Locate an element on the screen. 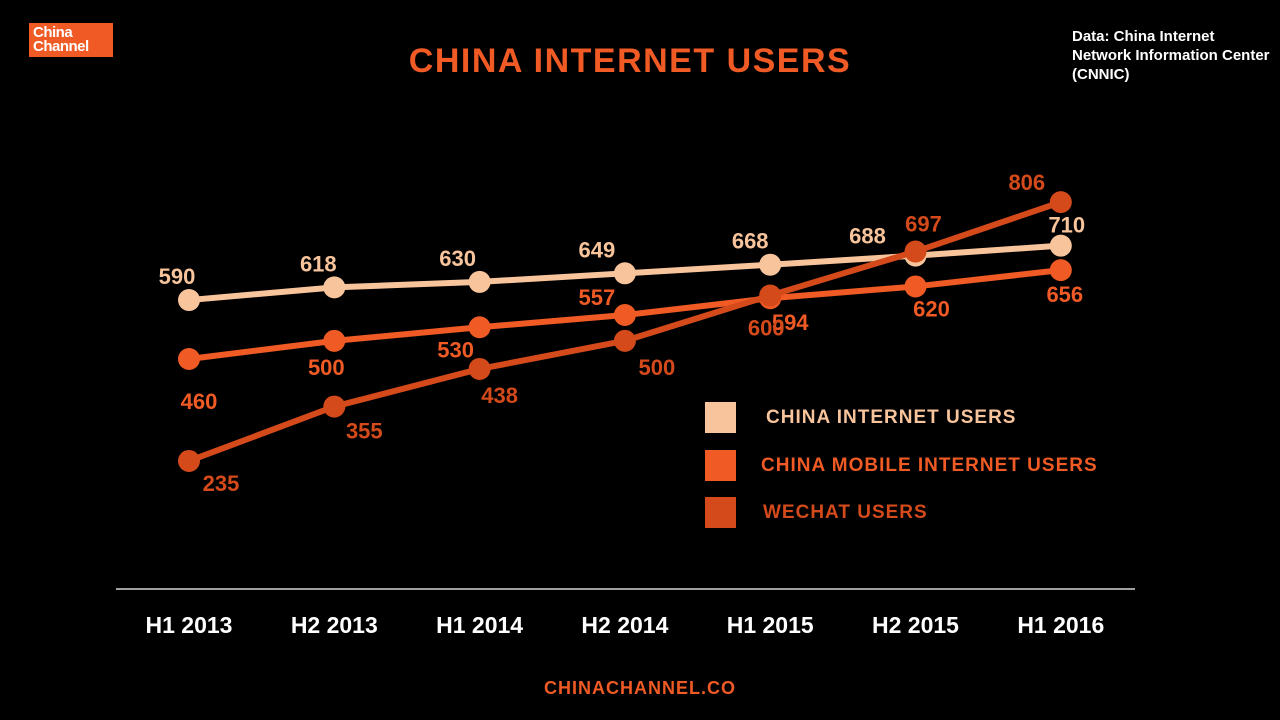  data-label: 618 is located at coordinates (318, 263).